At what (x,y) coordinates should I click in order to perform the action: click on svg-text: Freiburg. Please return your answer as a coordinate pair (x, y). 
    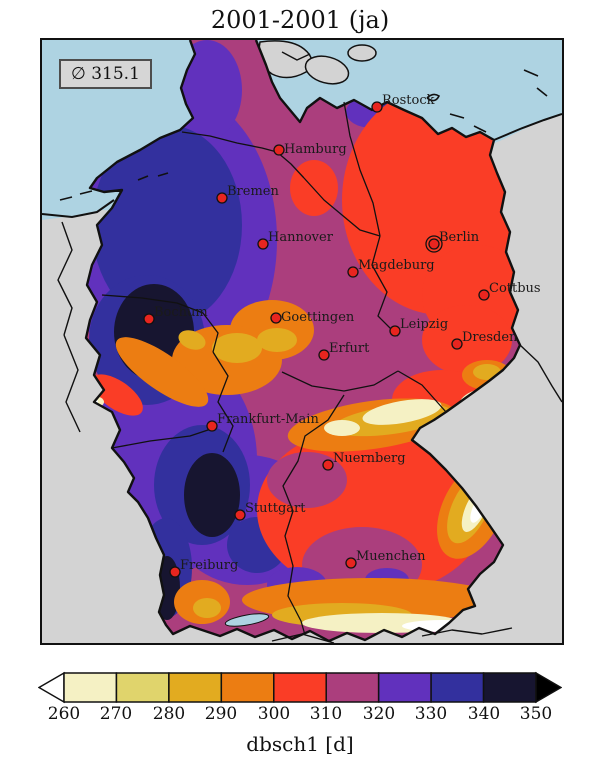
    Looking at the image, I should click on (209, 565).